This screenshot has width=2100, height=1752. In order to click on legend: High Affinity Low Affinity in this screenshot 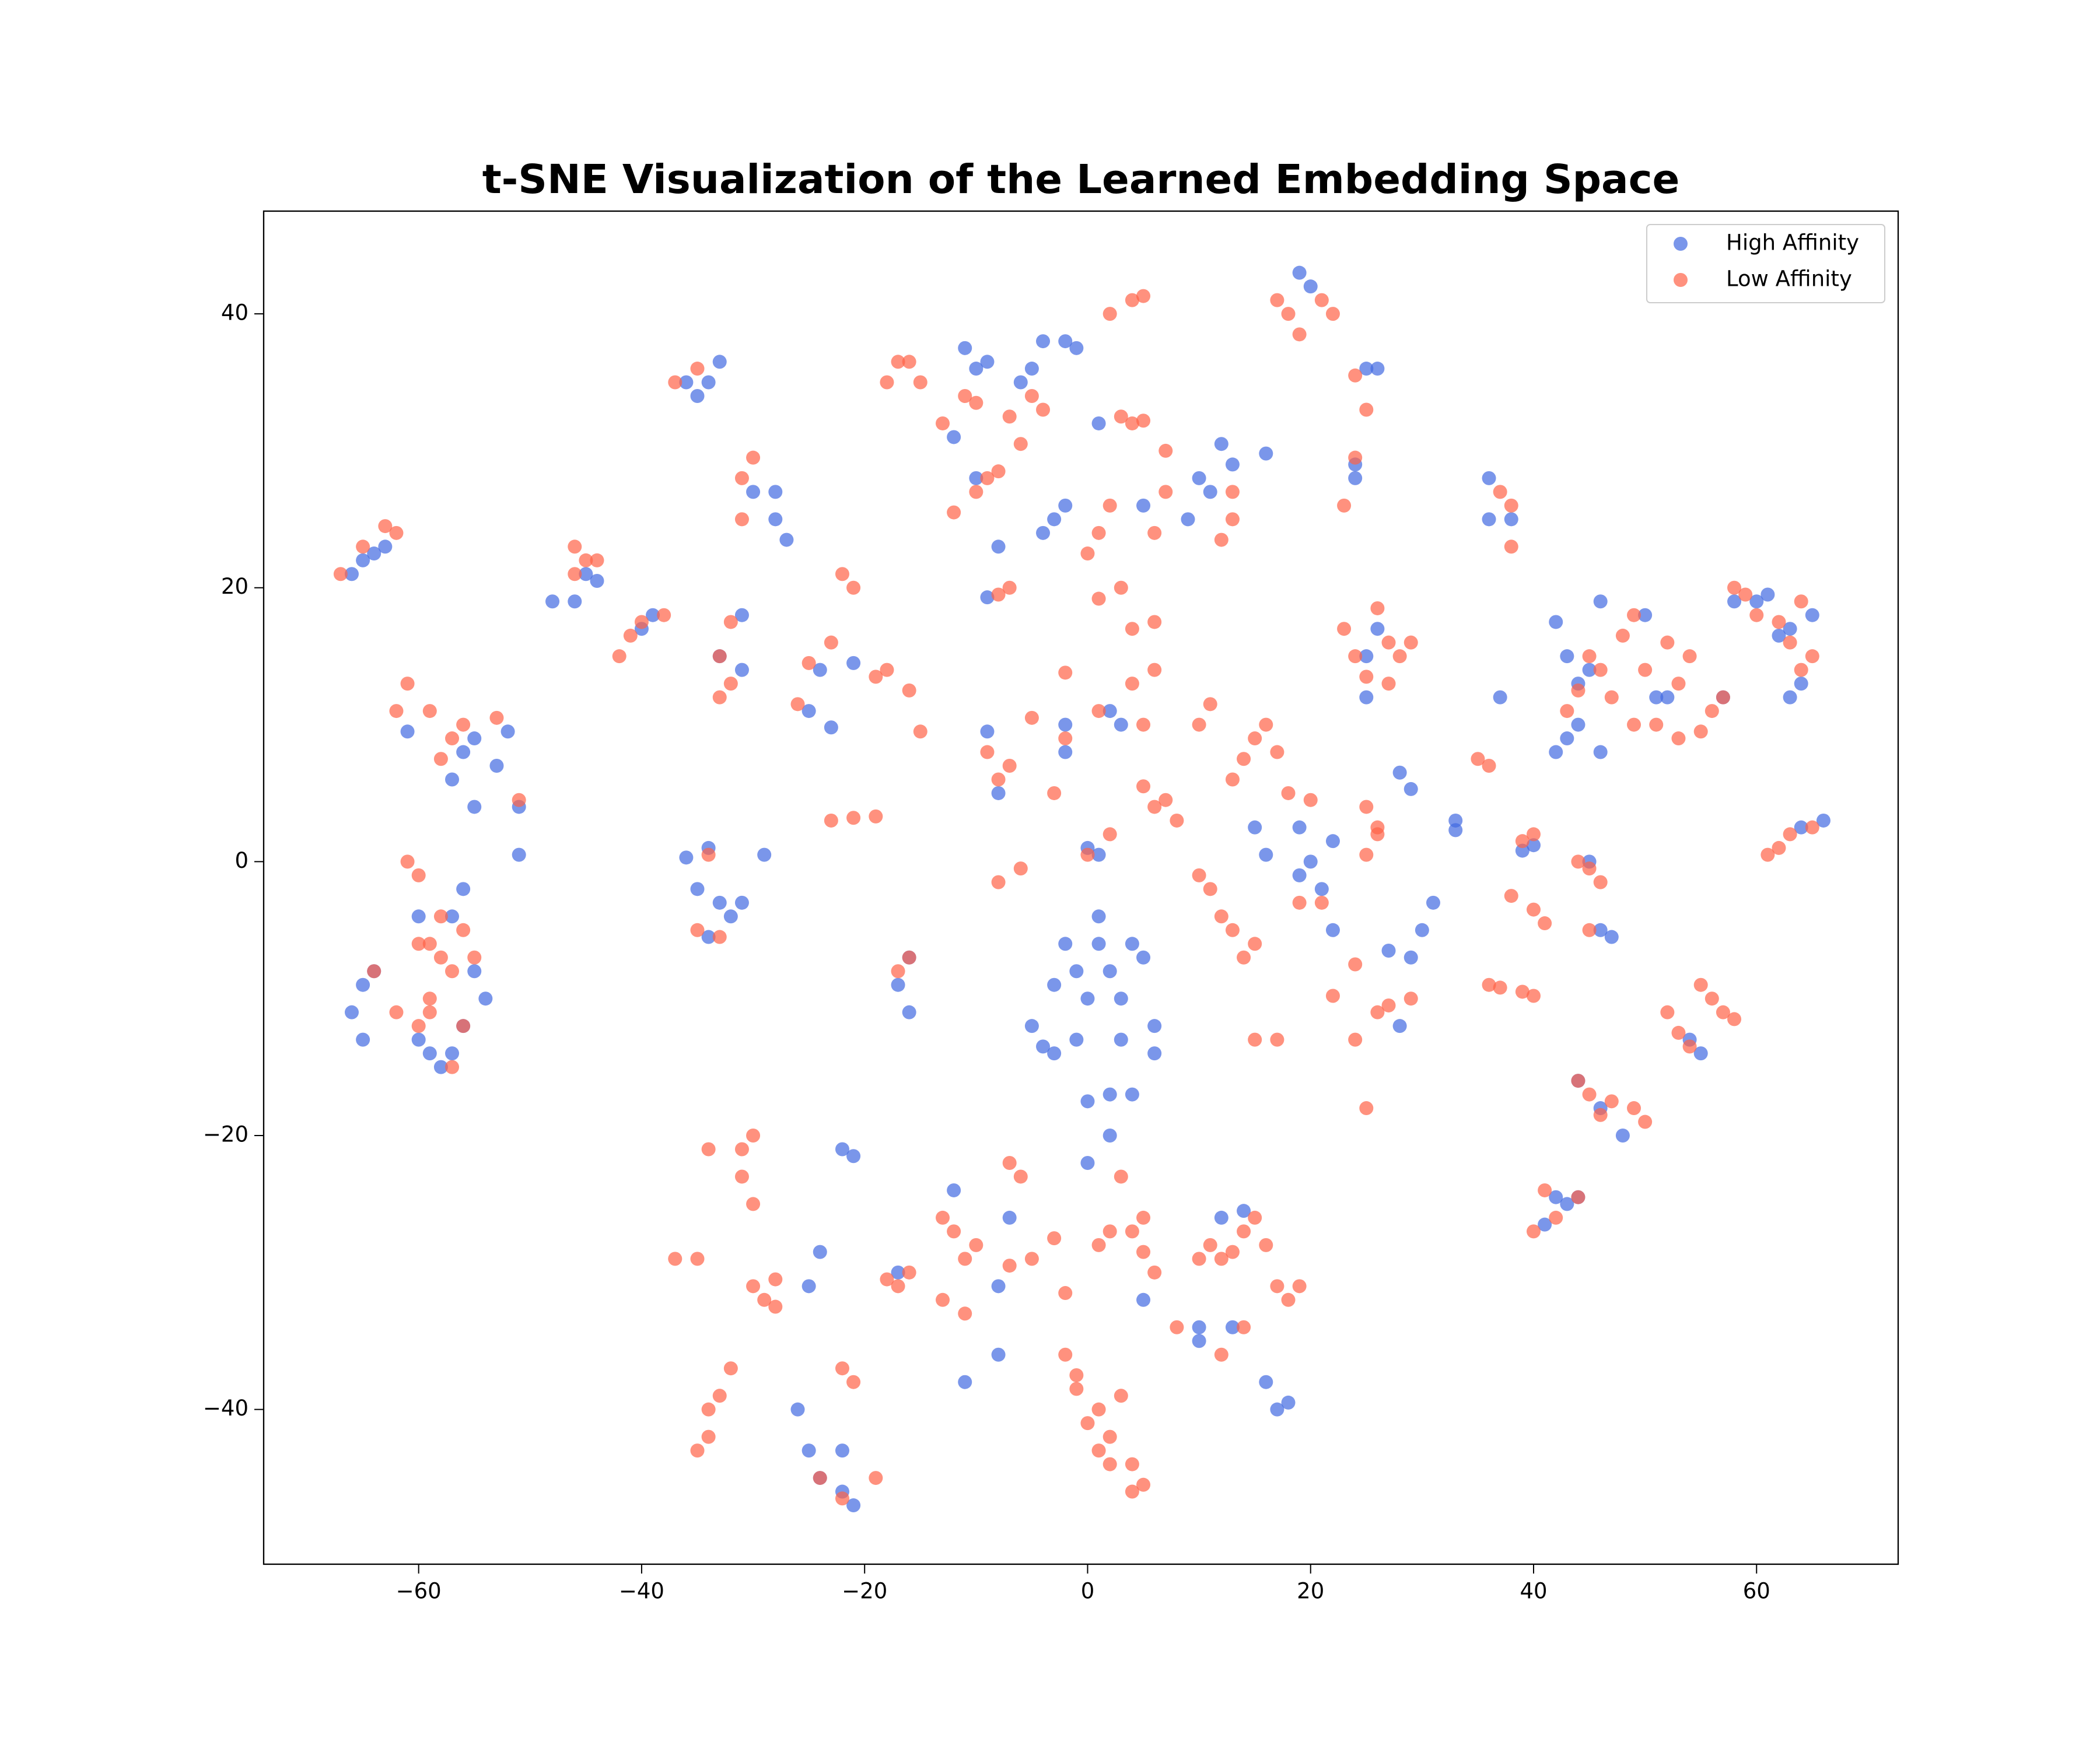, I will do `click(1765, 263)`.